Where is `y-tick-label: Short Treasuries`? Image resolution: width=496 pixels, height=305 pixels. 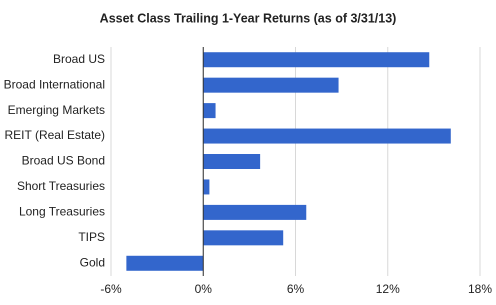 y-tick-label: Short Treasuries is located at coordinates (61, 186).